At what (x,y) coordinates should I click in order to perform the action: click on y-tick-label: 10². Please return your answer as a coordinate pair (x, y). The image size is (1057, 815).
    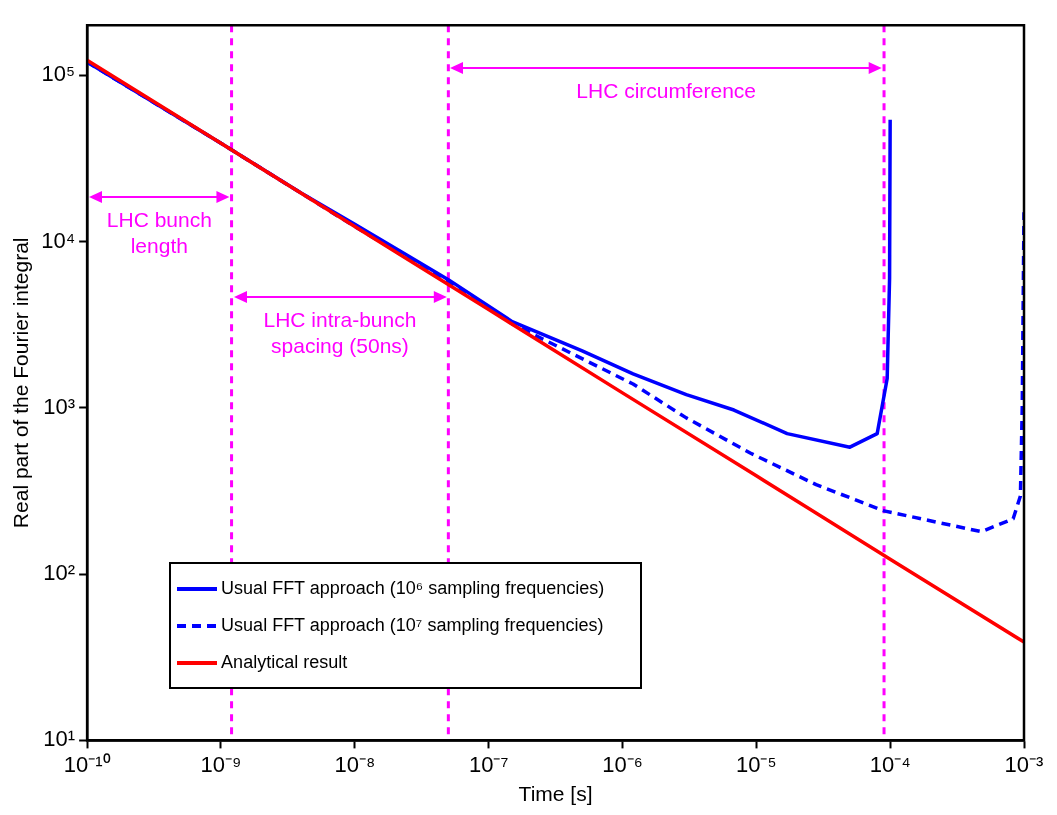
    Looking at the image, I should click on (59, 573).